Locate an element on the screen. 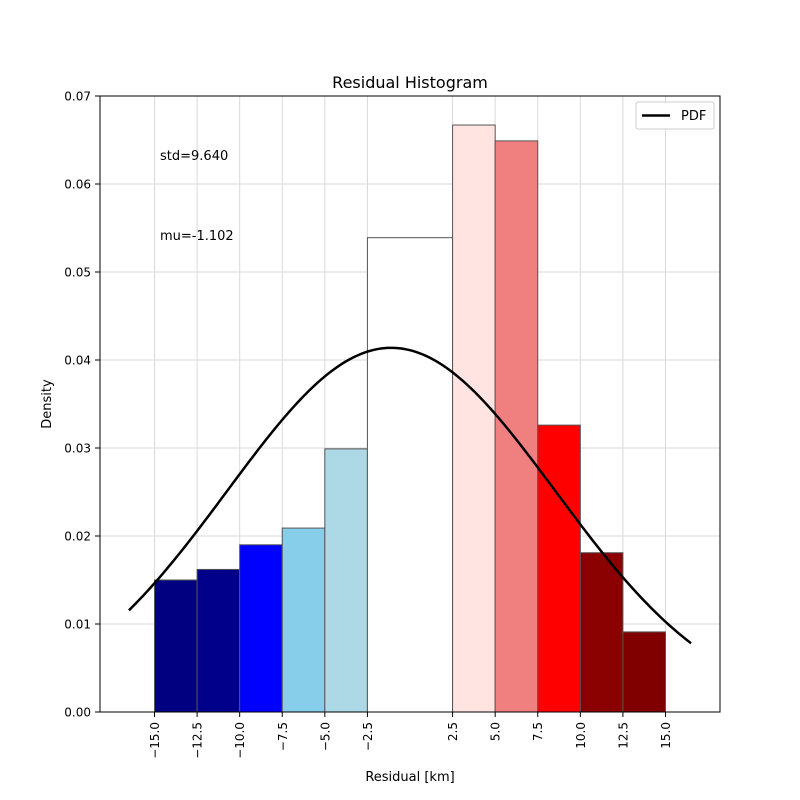  y-axis-ticks: 0.00 0.01 0.02 0.03 0.04 0.05 0.06 0.07 is located at coordinates (82, 405).